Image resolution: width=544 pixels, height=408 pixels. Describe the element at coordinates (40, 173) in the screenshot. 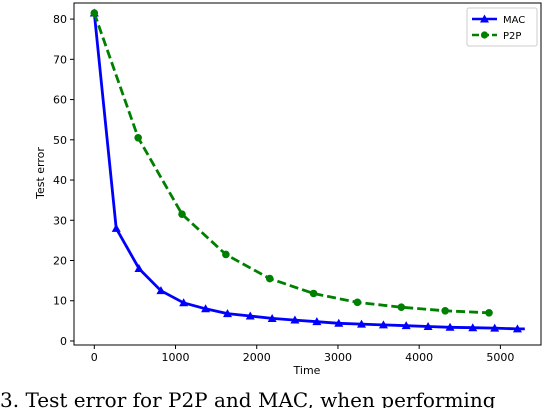

I see `y-axis-title: Test error` at that location.